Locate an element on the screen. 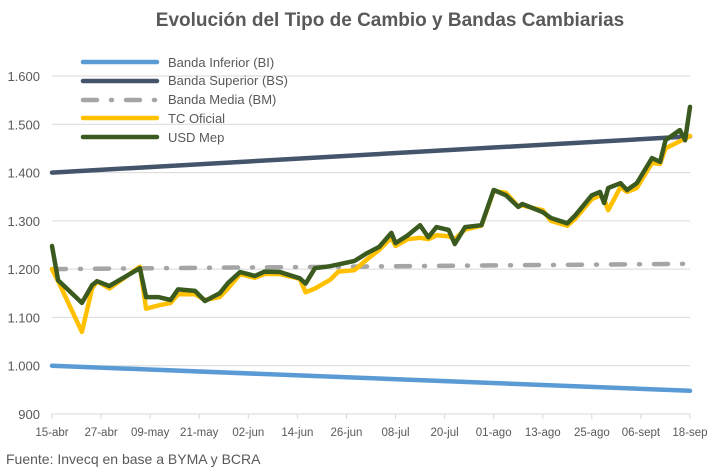 This screenshot has height=472, width=709. x-tick-label: 14-jun is located at coordinates (297, 433).